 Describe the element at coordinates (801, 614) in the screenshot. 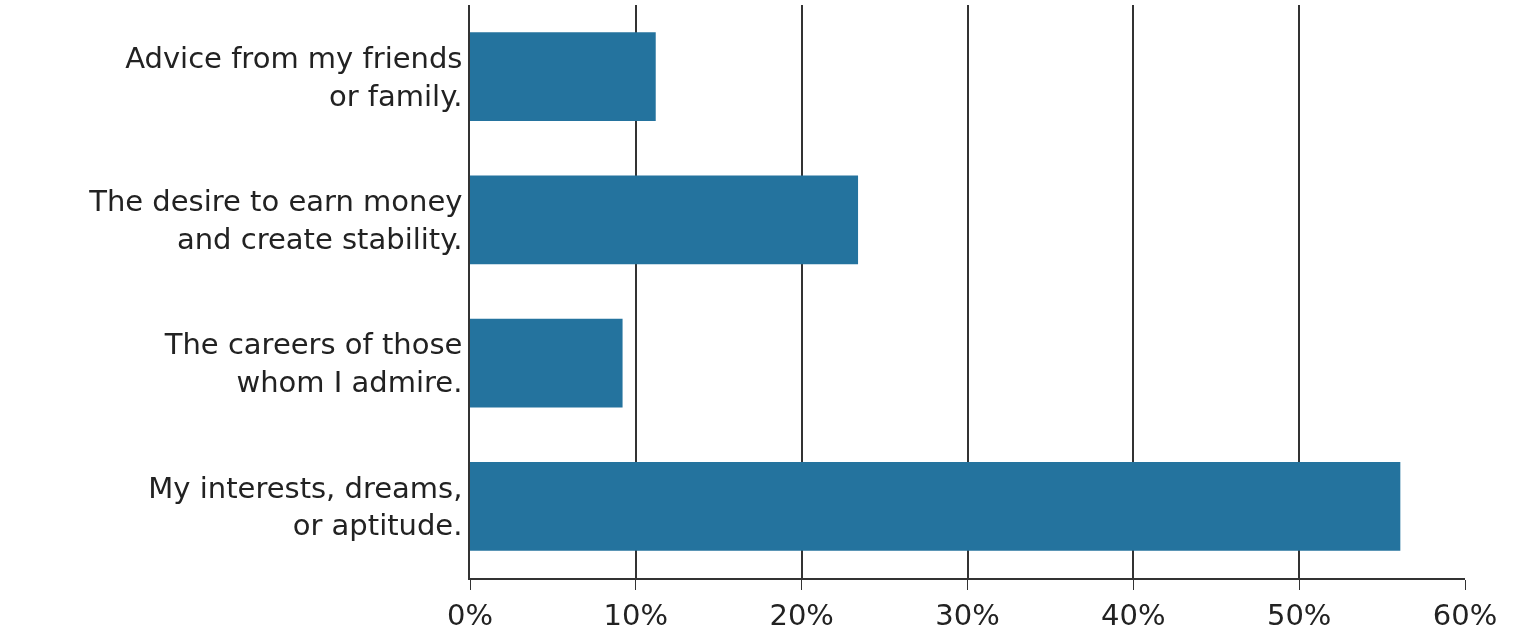

I see `x-tick-label: 20%` at that location.